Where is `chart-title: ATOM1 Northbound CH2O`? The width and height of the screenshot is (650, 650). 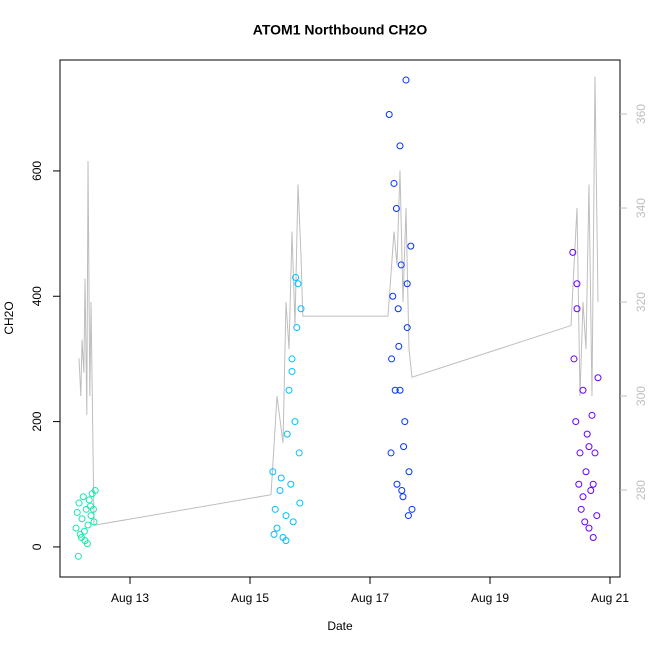 chart-title: ATOM1 Northbound CH2O is located at coordinates (340, 30).